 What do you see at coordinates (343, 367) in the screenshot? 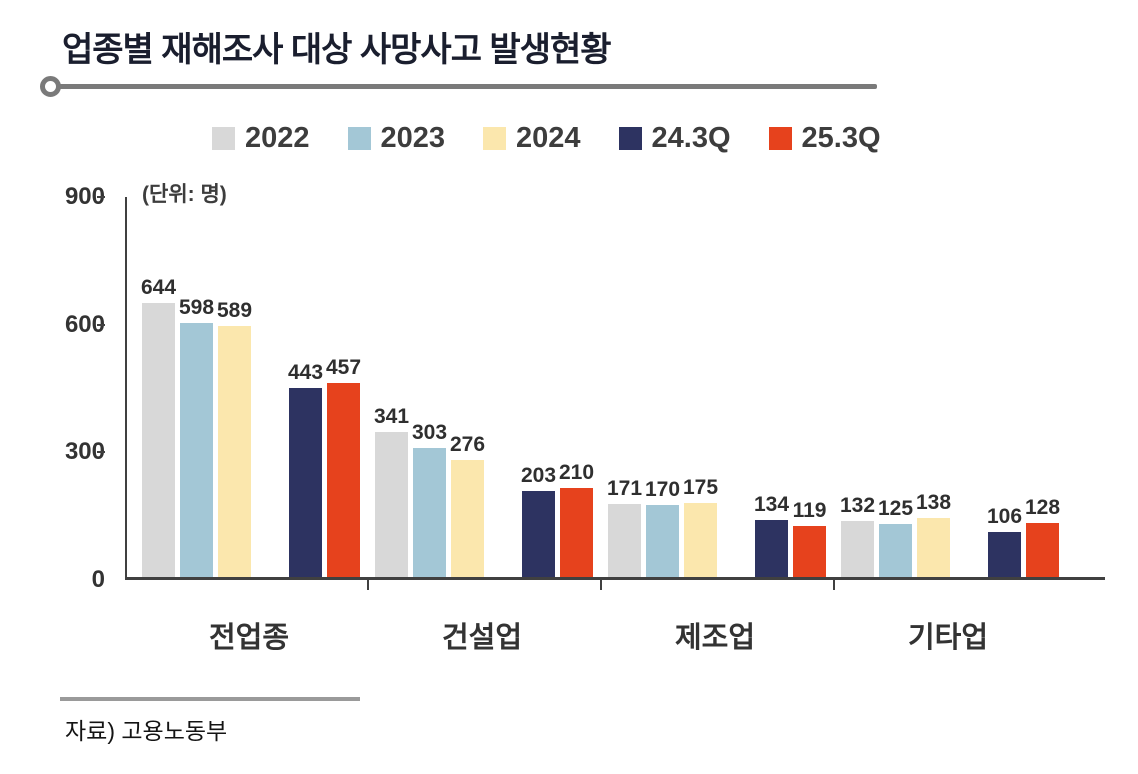
I see `bar-value-label: 457` at bounding box center [343, 367].